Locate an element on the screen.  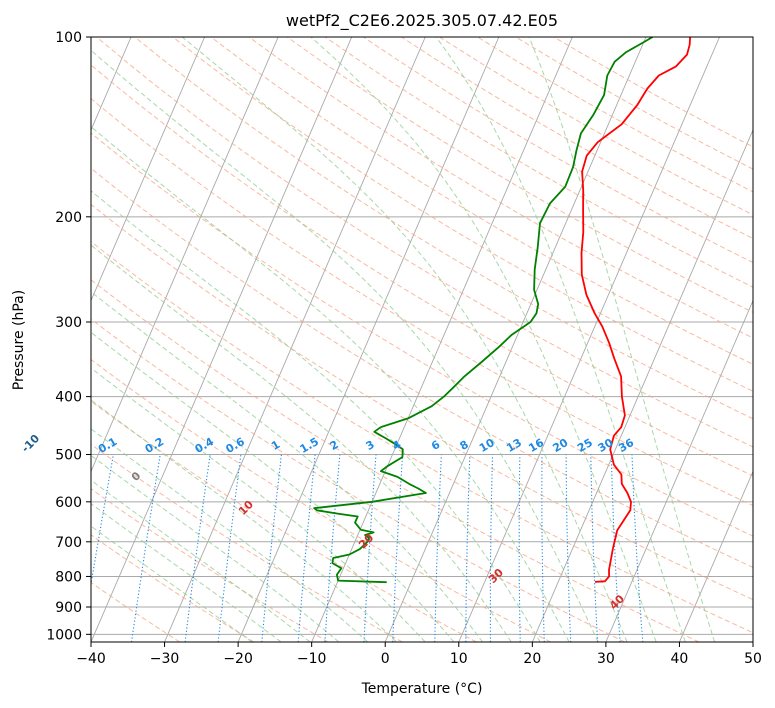
x-tick-label: 20 is located at coordinates (532, 659).